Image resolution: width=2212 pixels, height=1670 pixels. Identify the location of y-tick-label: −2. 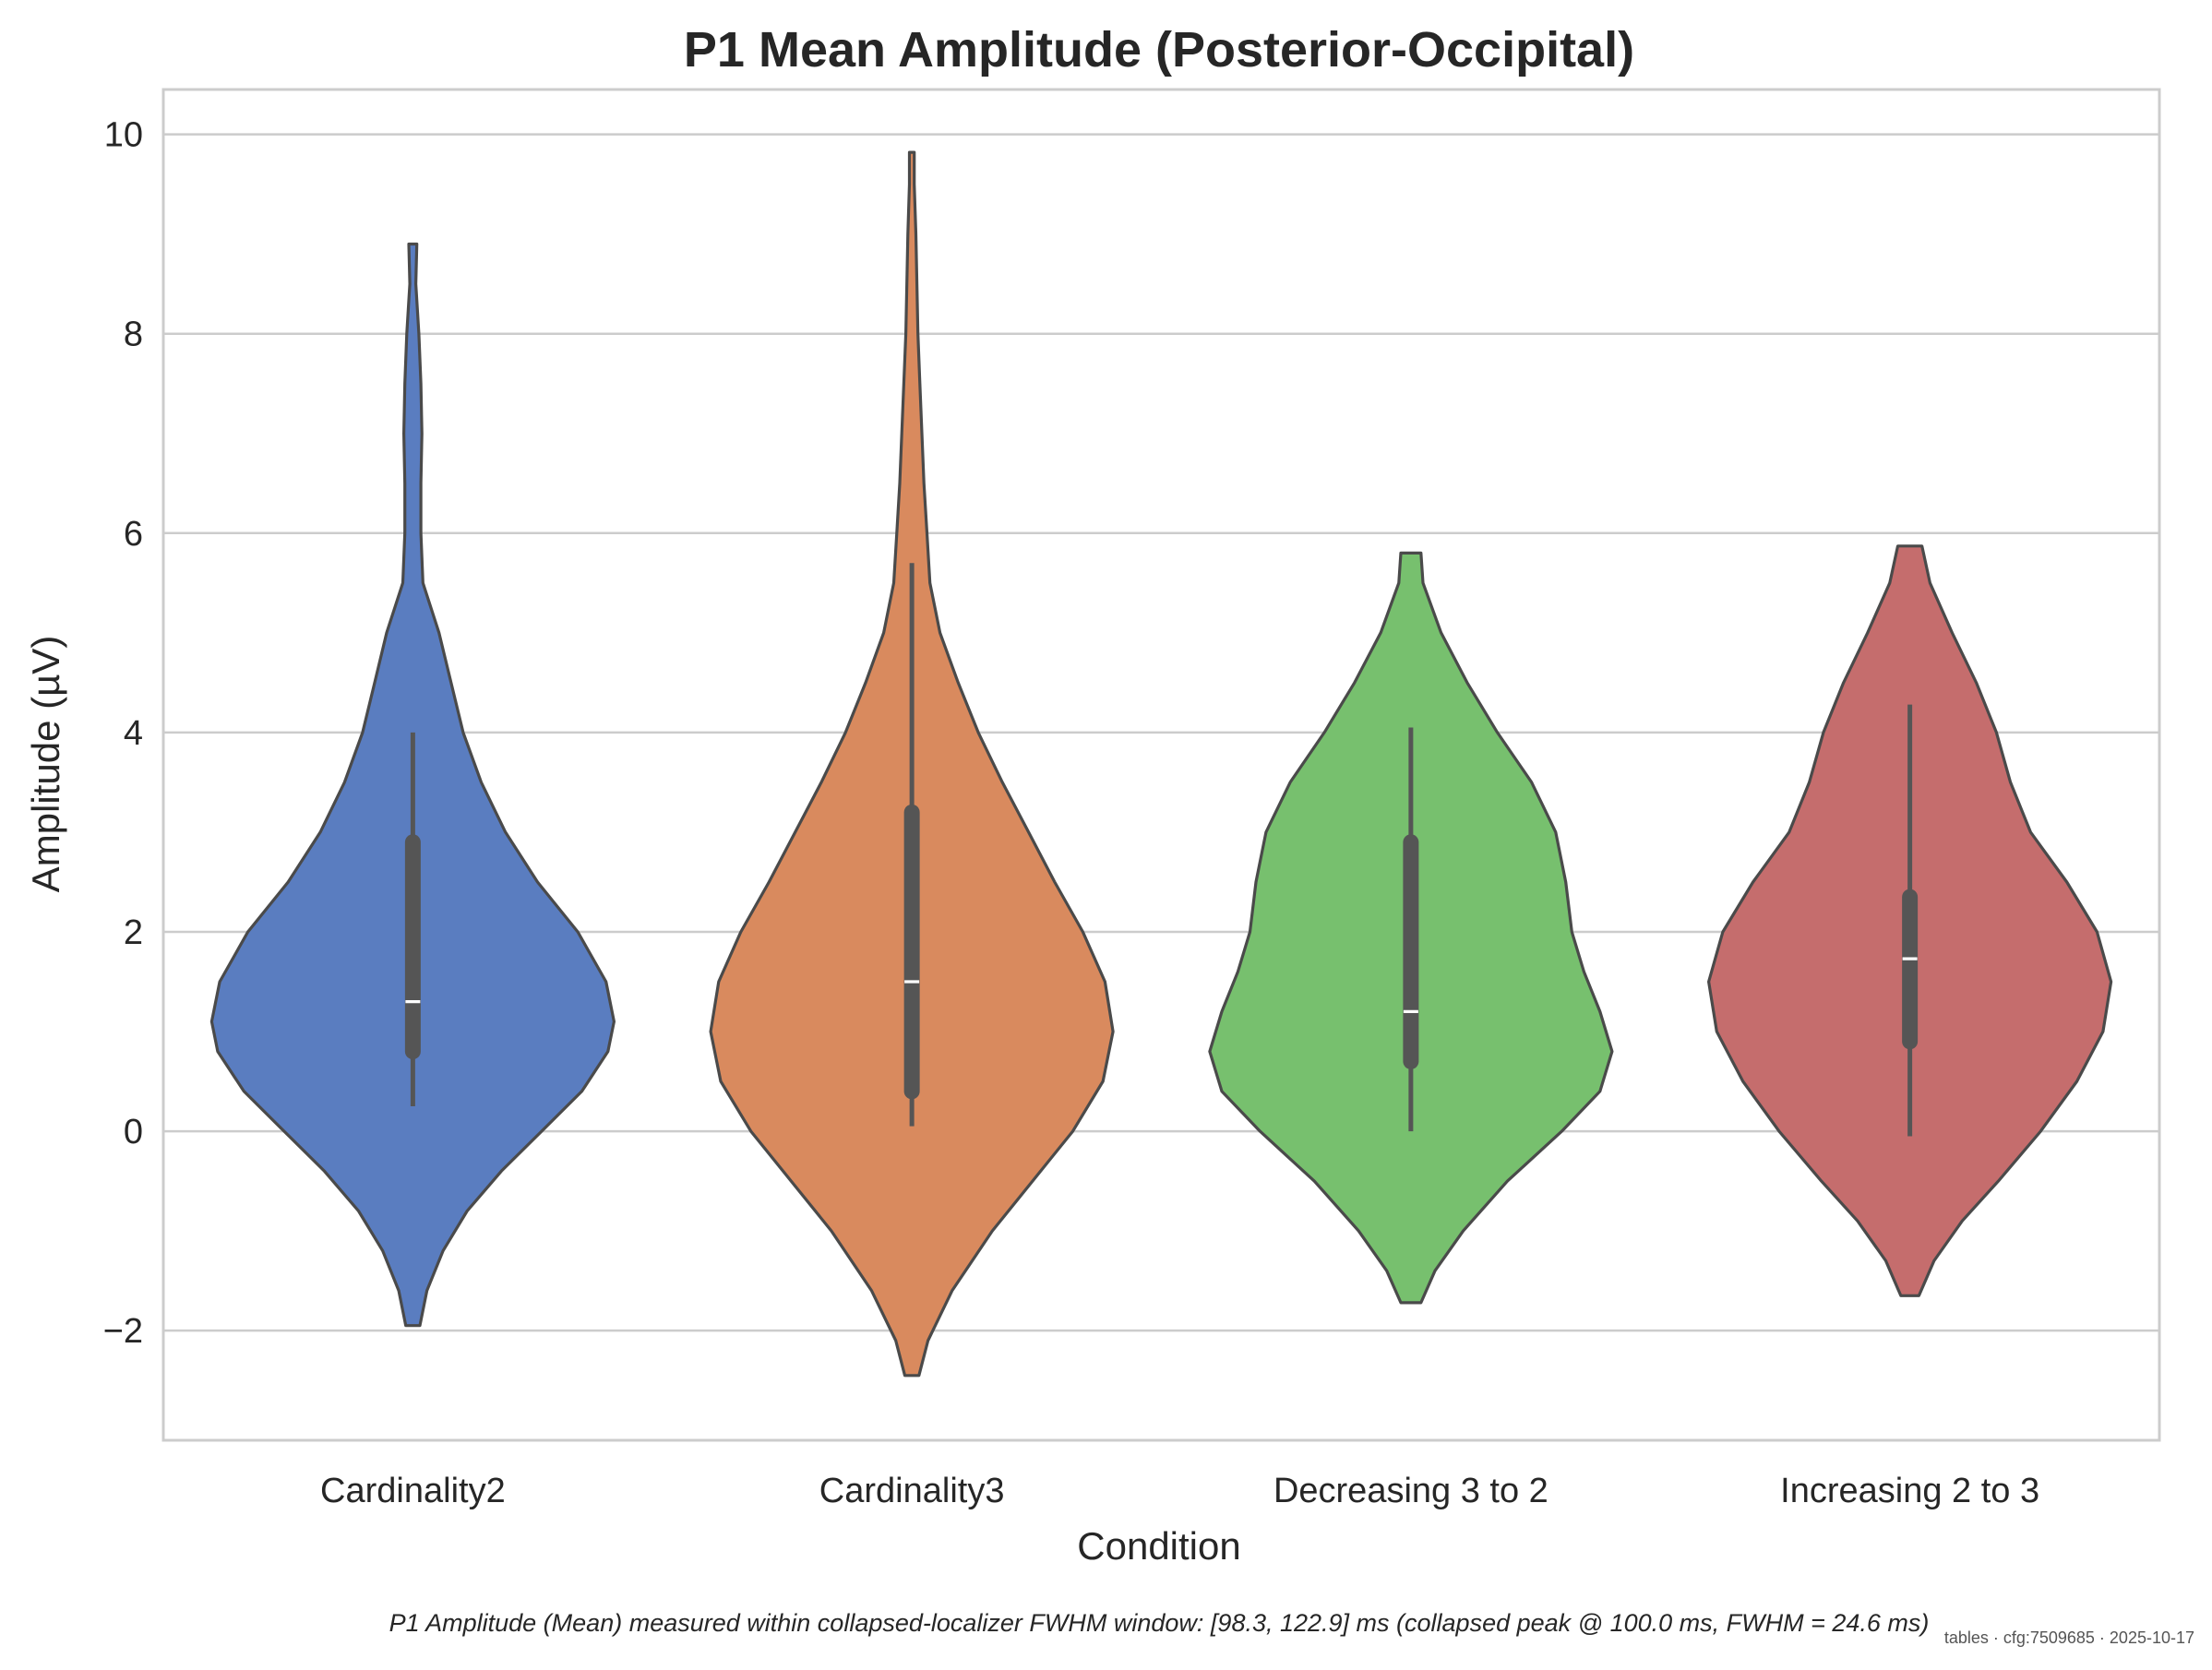
(123, 1331).